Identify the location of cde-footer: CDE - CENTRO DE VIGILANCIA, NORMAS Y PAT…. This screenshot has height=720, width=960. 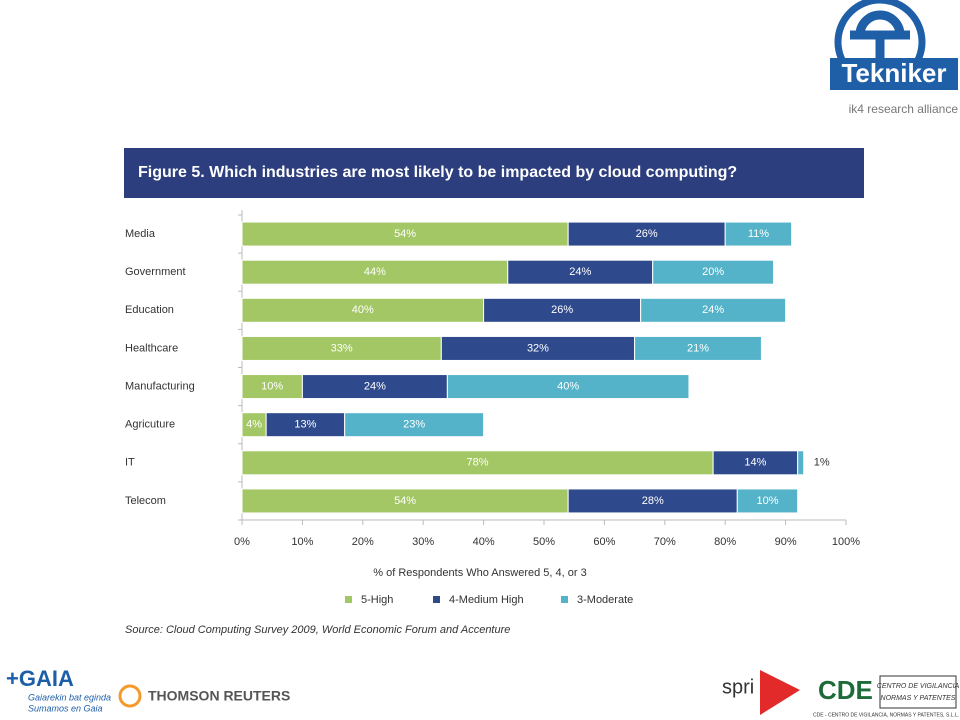
(886, 715).